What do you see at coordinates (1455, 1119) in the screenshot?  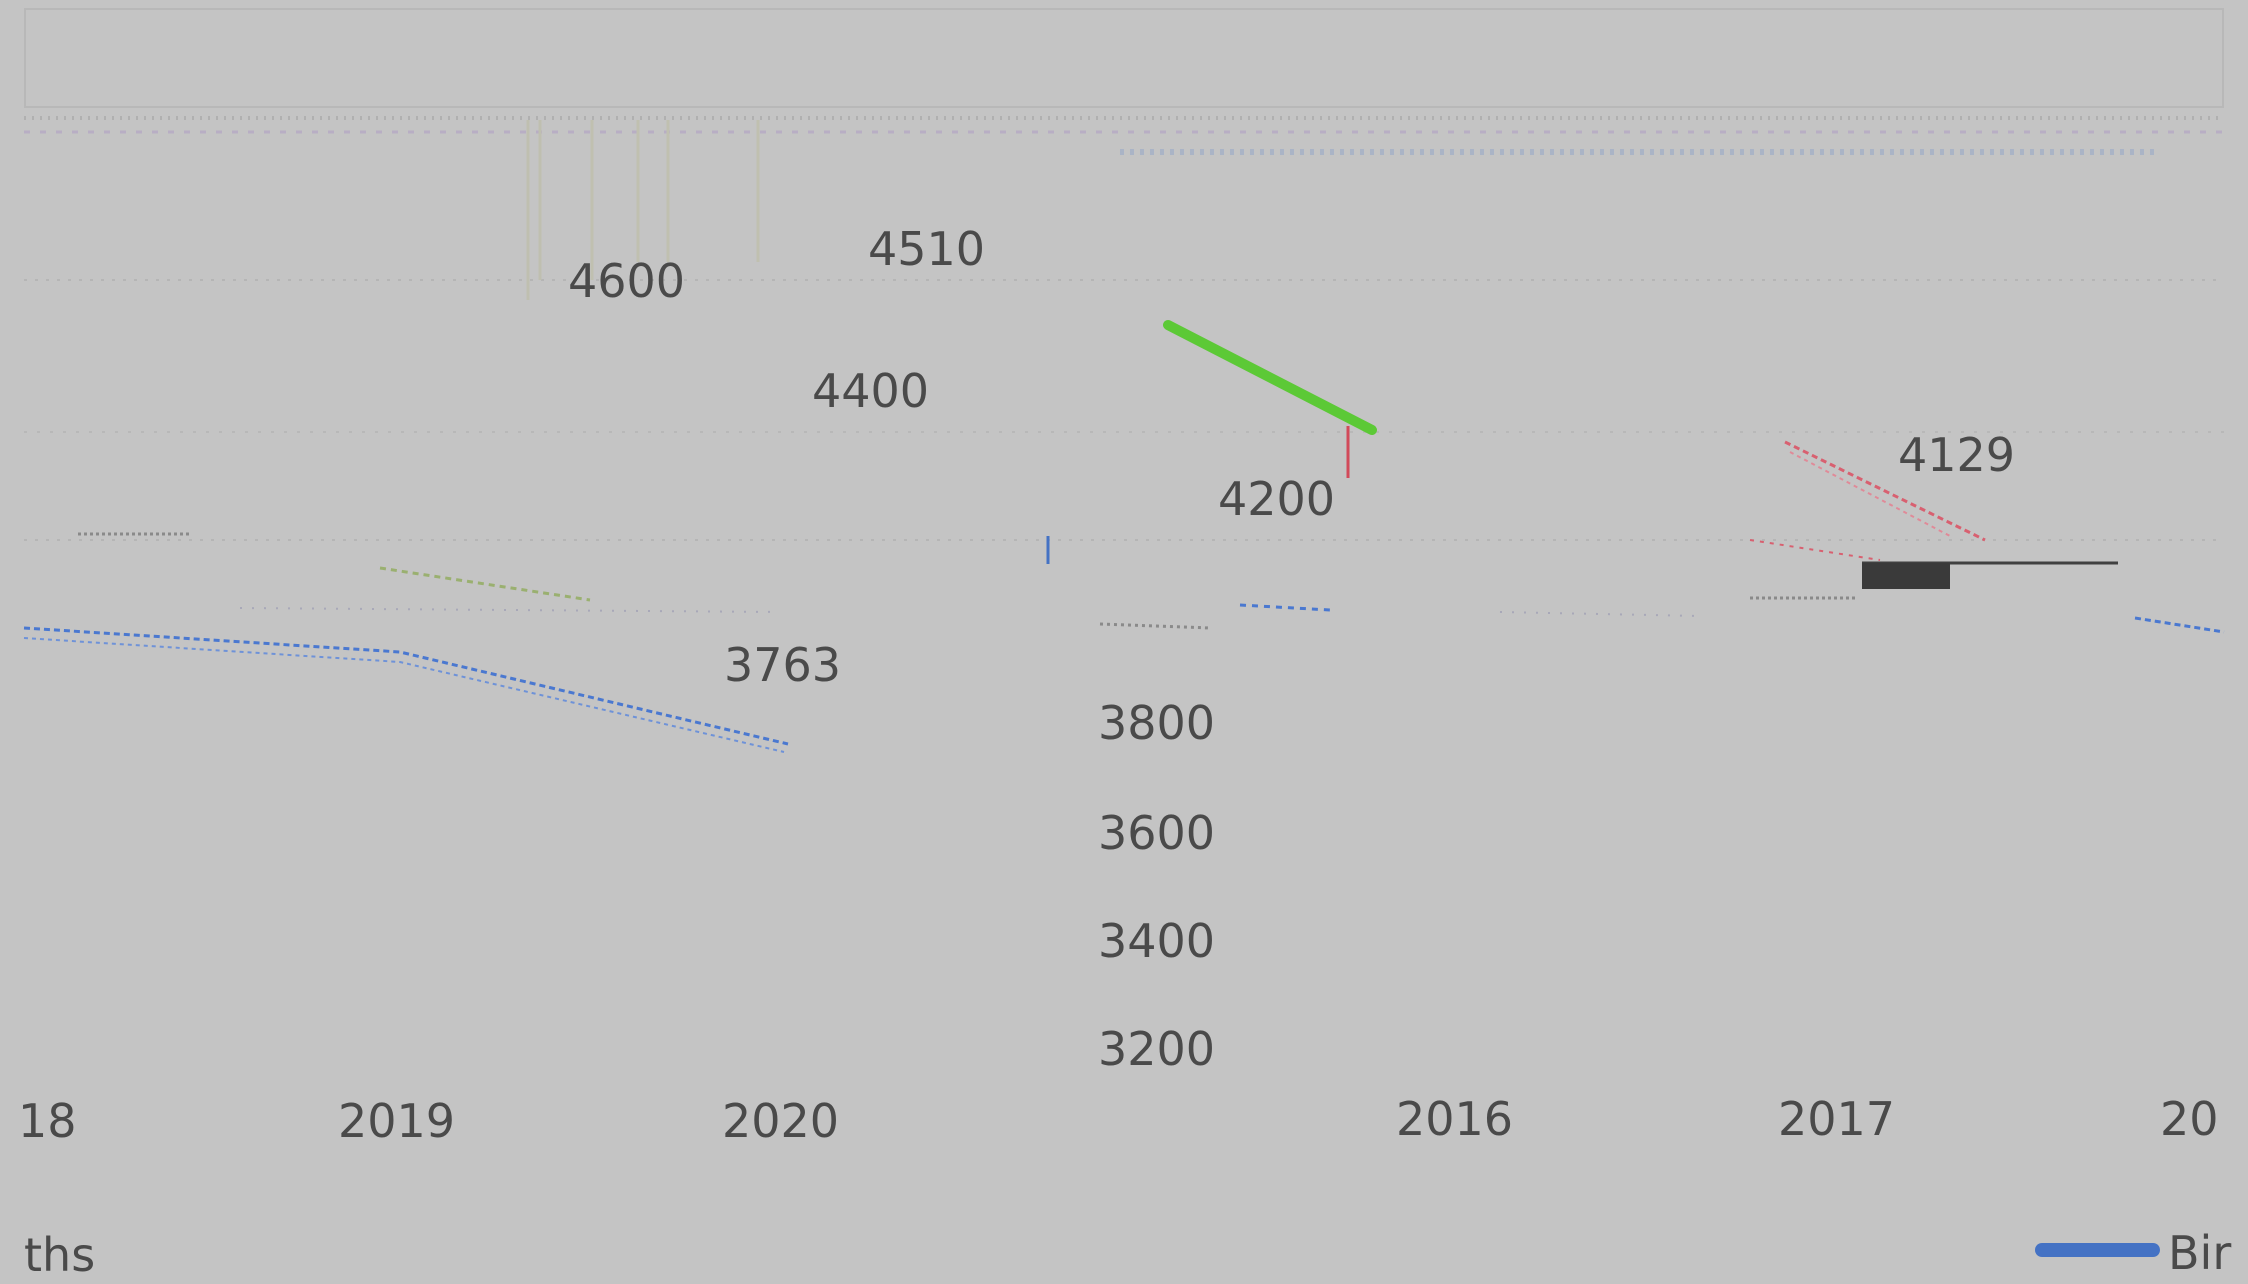 I see `x-tick-label: 2016` at bounding box center [1455, 1119].